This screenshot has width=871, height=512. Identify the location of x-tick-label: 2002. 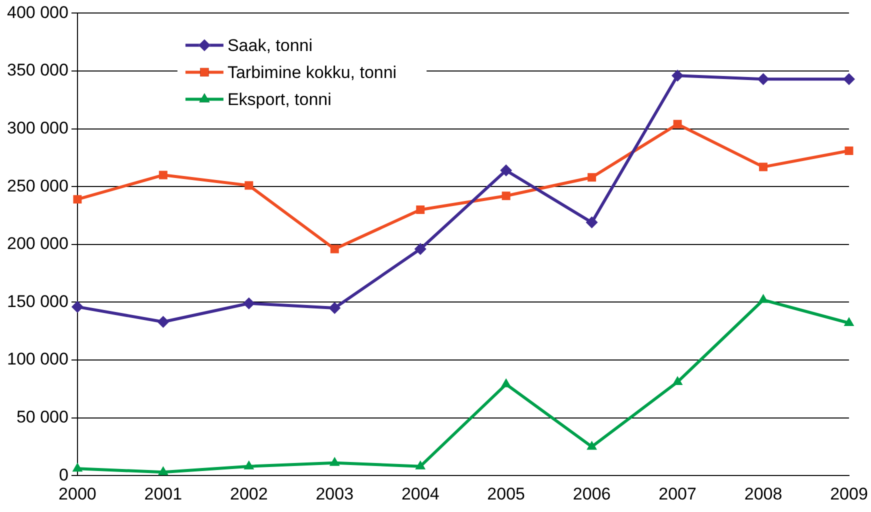
(249, 494).